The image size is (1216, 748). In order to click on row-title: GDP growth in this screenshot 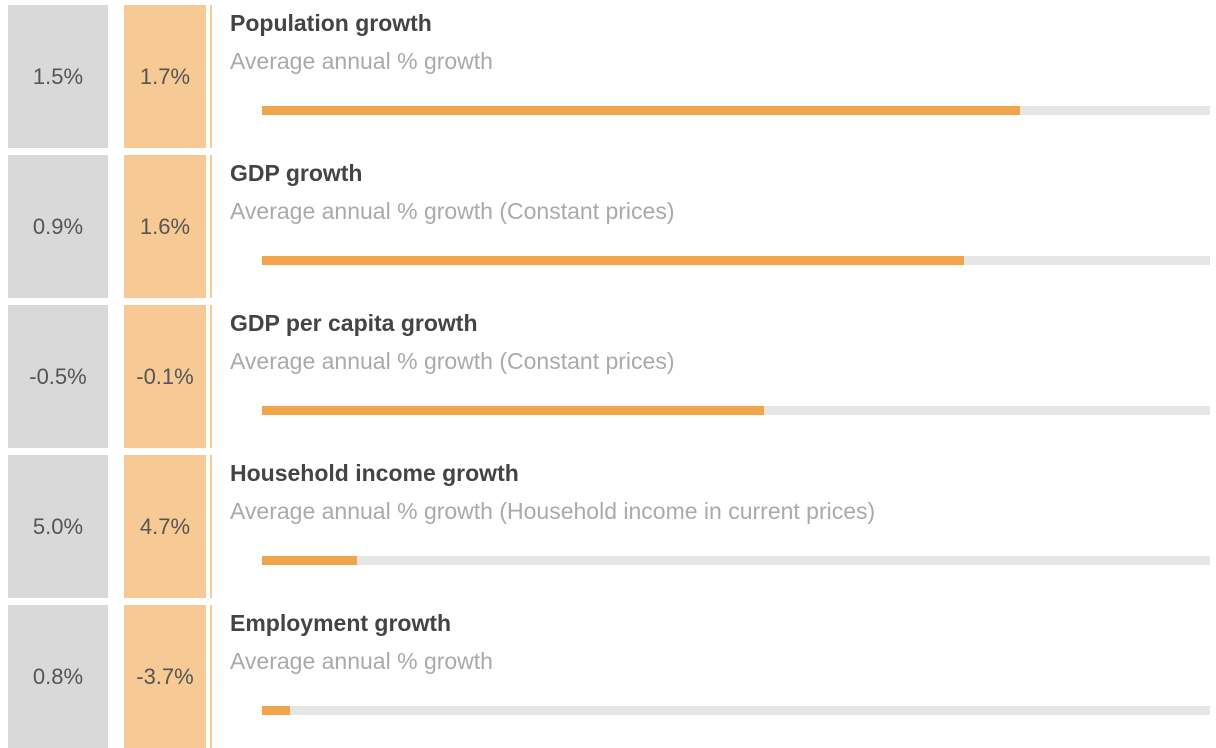, I will do `click(296, 173)`.